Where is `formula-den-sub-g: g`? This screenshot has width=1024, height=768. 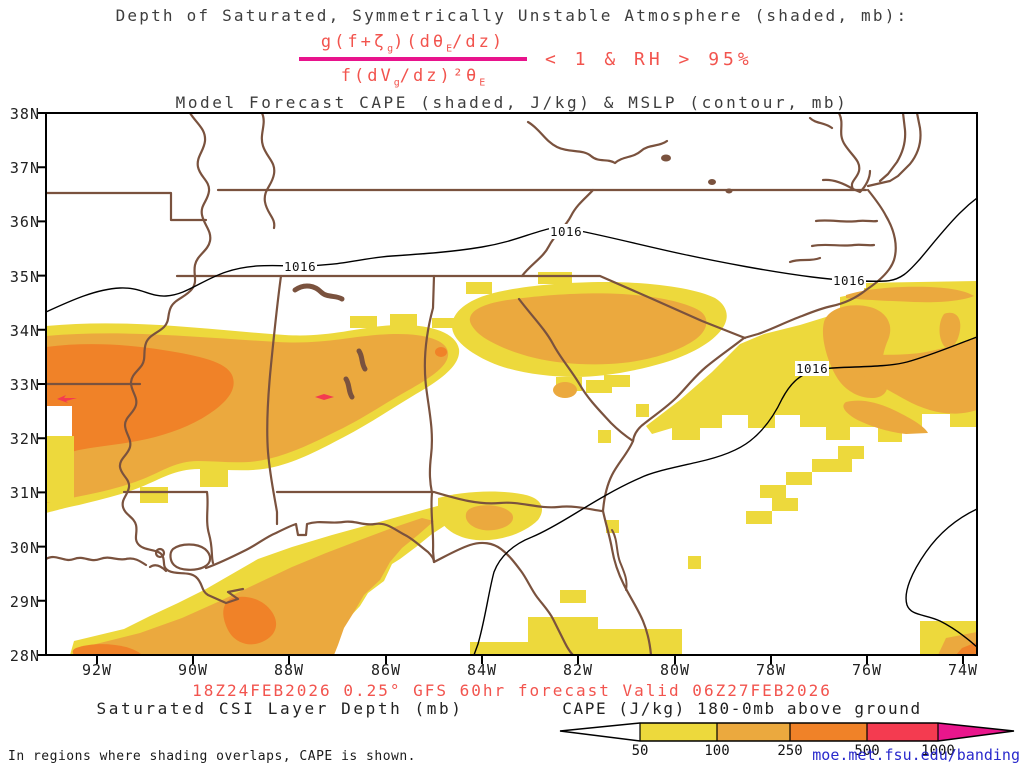
formula-den-sub-g: g is located at coordinates (396, 83).